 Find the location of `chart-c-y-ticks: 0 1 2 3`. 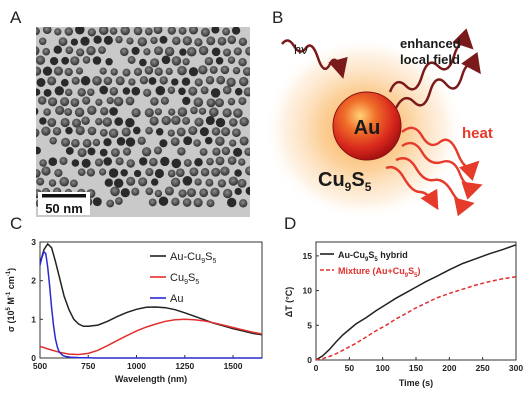

chart-c-y-ticks: 0 1 2 3 is located at coordinates (37, 300).